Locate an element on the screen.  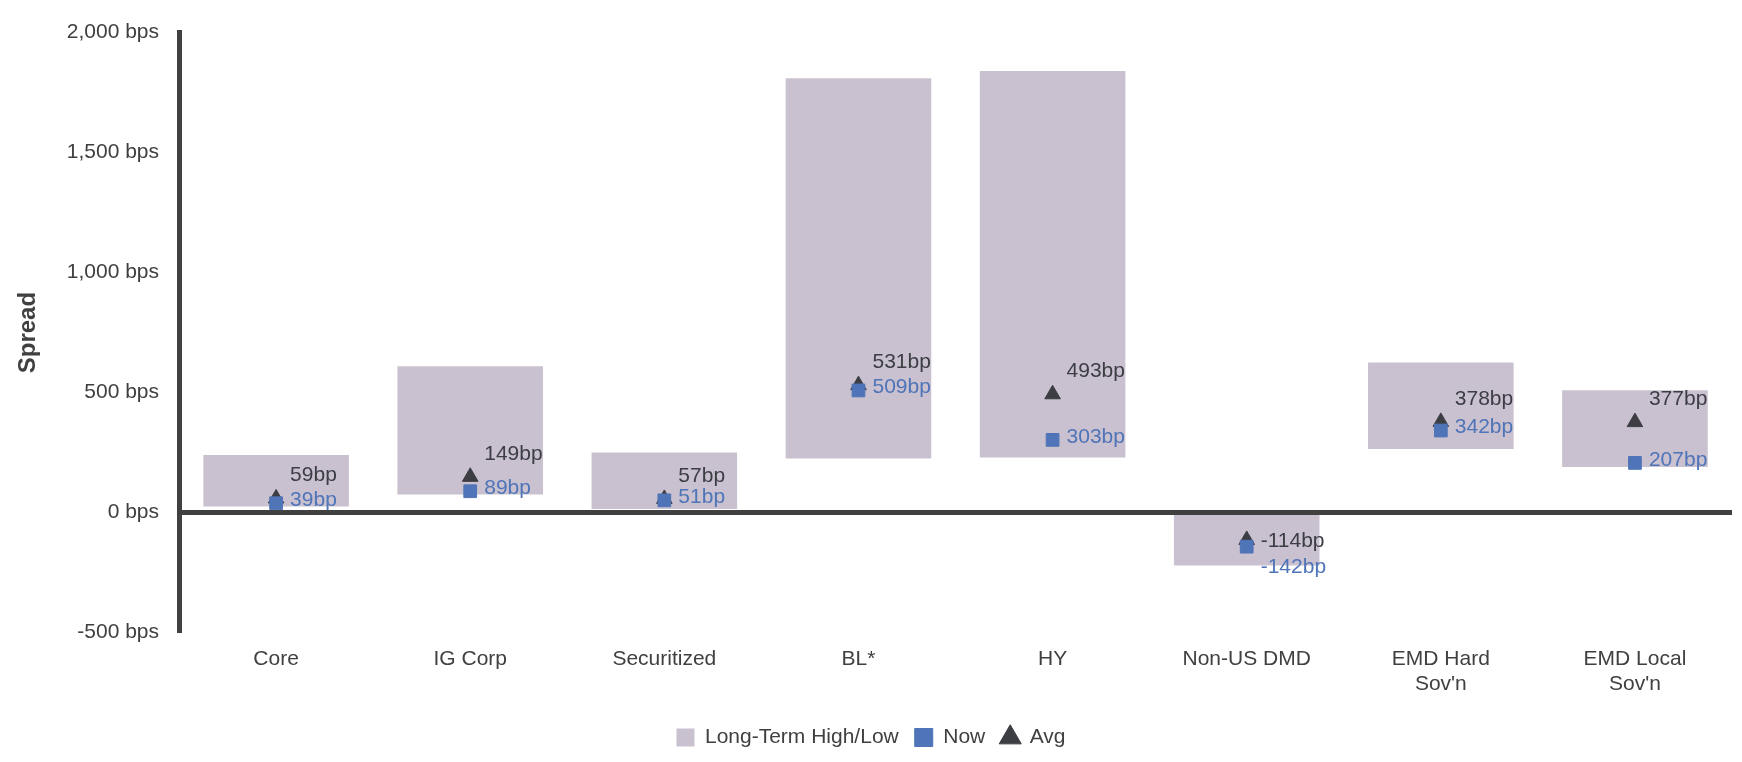
data-label: 39bp is located at coordinates (313, 499).